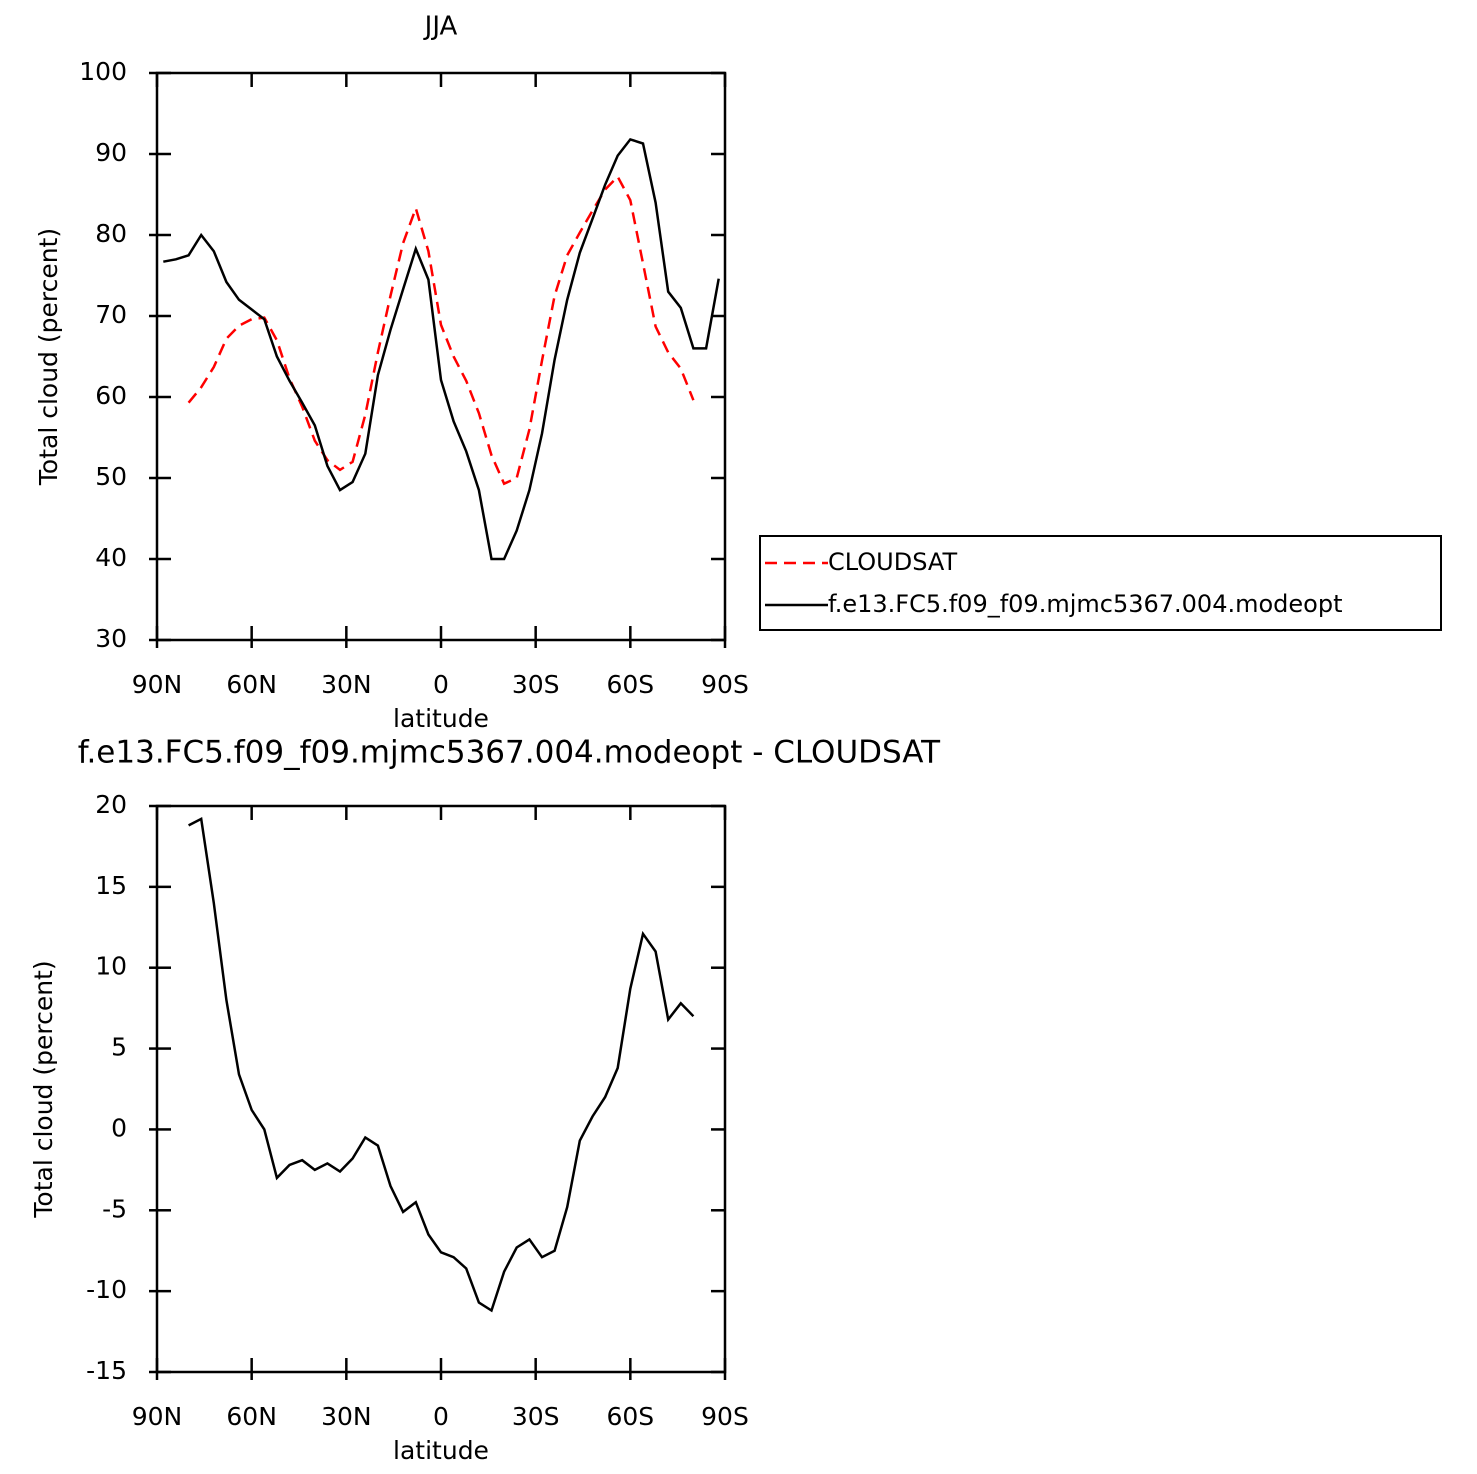 This screenshot has width=1477, height=1474. What do you see at coordinates (119, 1127) in the screenshot?
I see `y-tick-label: 0` at bounding box center [119, 1127].